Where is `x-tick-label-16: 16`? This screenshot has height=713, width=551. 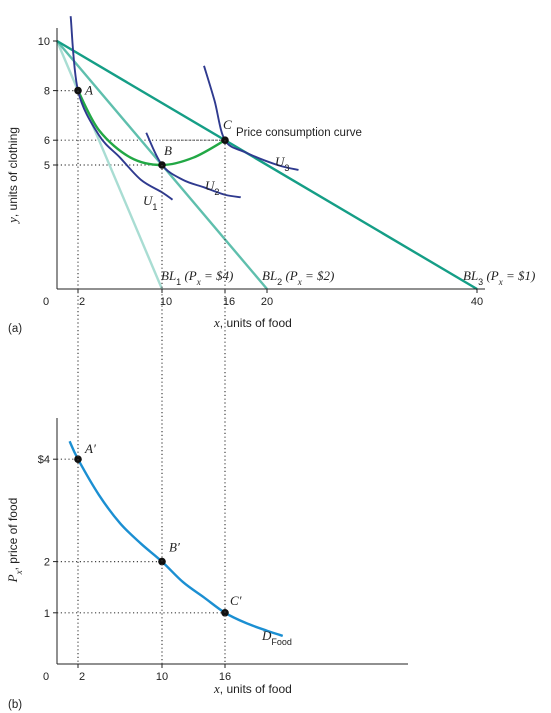 x-tick-label-16: 16 is located at coordinates (229, 302).